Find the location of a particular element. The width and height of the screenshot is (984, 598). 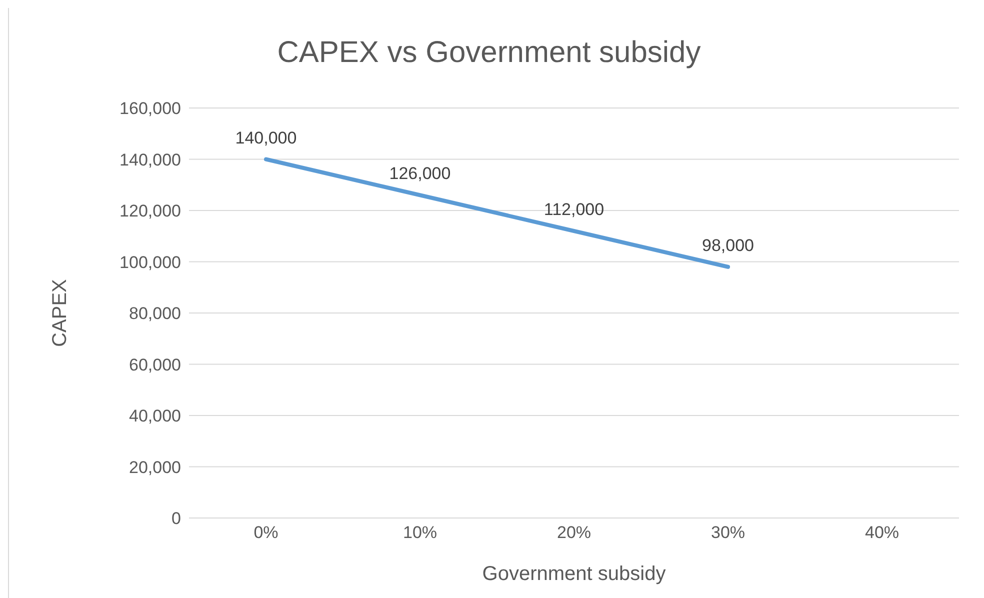

y-axis-title: CAPEX is located at coordinates (60, 313).